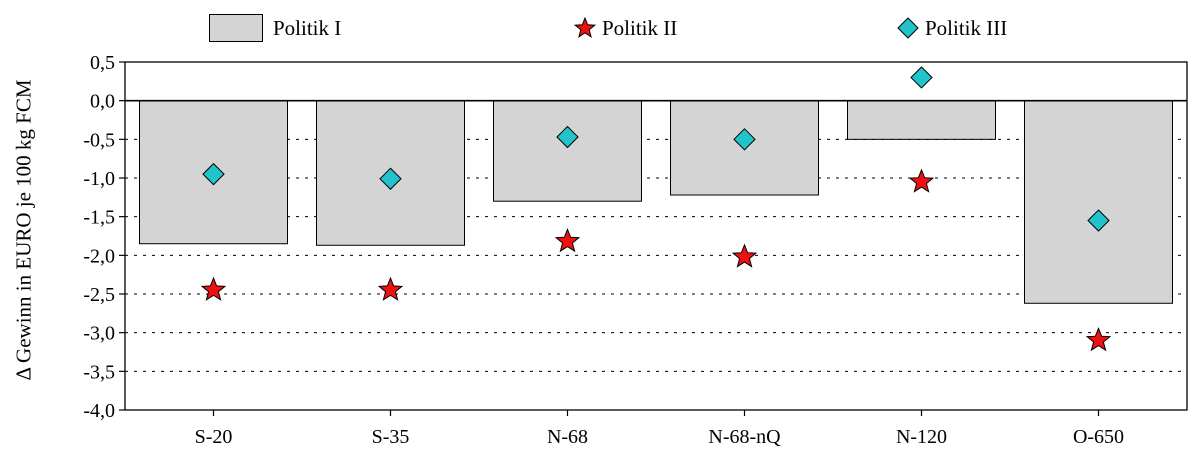 The image size is (1196, 455). What do you see at coordinates (214, 437) in the screenshot?
I see `x-tick-label: S-20` at bounding box center [214, 437].